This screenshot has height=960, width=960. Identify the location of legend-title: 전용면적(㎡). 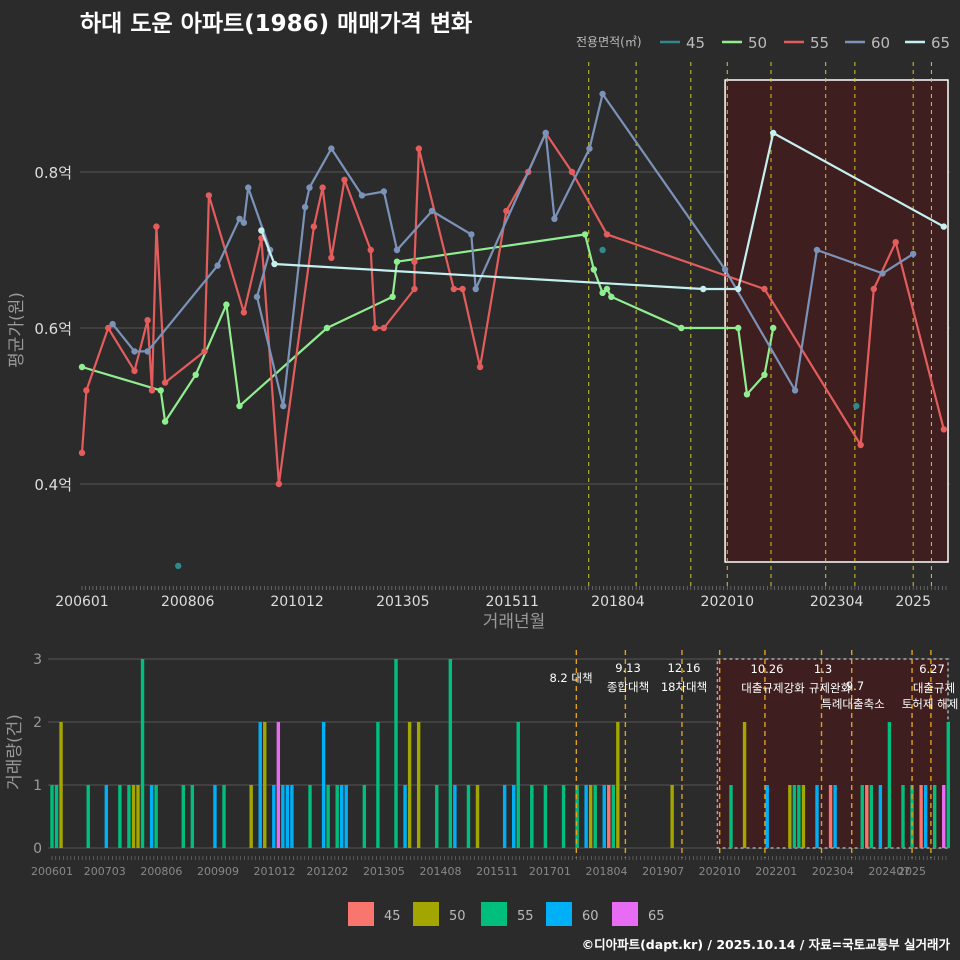
(609, 42).